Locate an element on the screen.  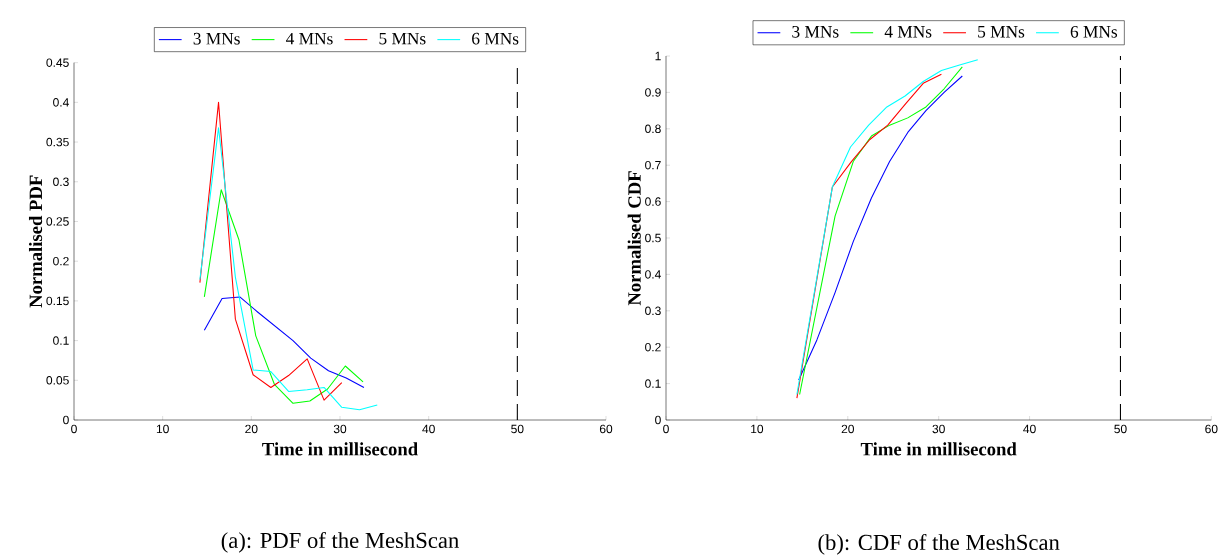
y-tick-label: 0.9 is located at coordinates (653, 92).